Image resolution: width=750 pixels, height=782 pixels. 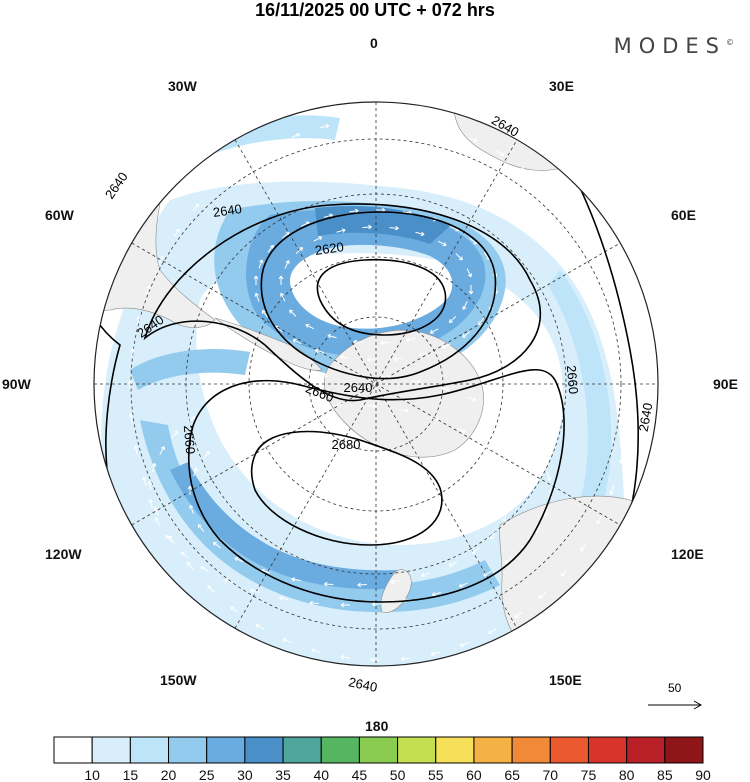 What do you see at coordinates (321, 774) in the screenshot?
I see `colorbar-tick-label: 40` at bounding box center [321, 774].